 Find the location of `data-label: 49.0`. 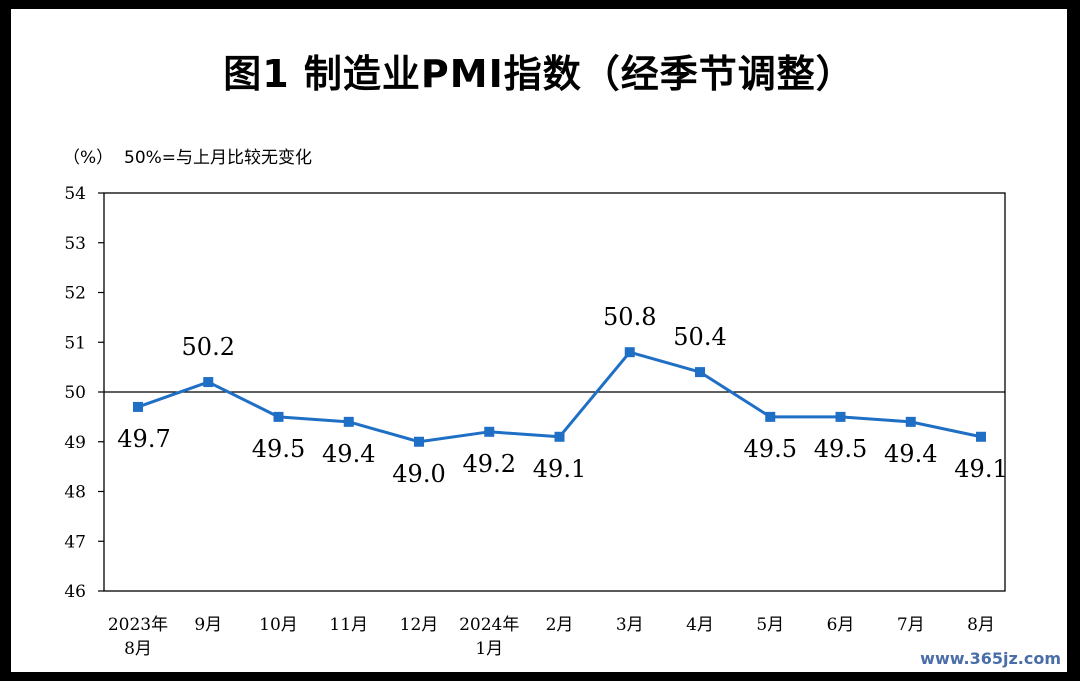

data-label: 49.0 is located at coordinates (418, 474).